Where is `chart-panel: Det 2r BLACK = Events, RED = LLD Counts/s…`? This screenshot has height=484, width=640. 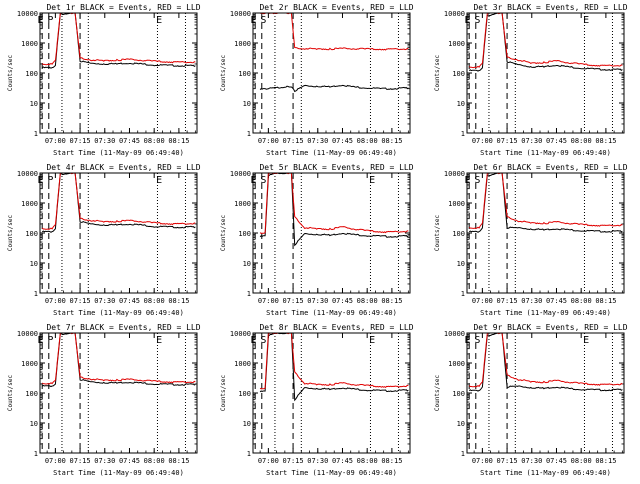
chart-panel: Det 2r BLACK = Events, RED = LLD Counts/s… is located at coordinates (317, 80).